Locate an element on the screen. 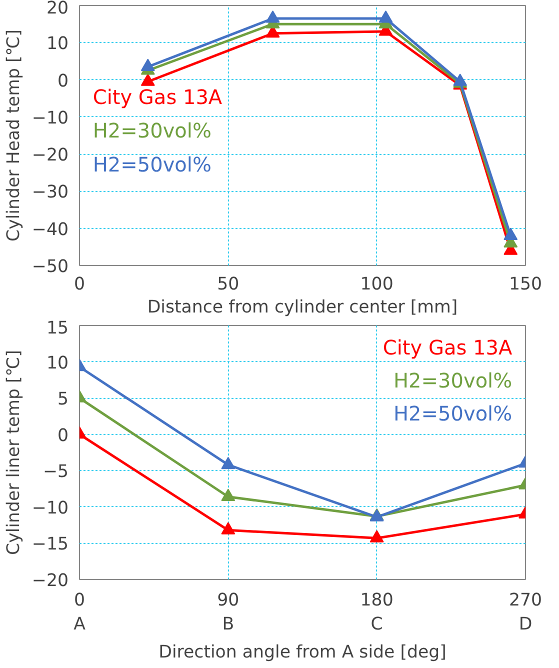  y-tick-label: 5 is located at coordinates (63, 400).